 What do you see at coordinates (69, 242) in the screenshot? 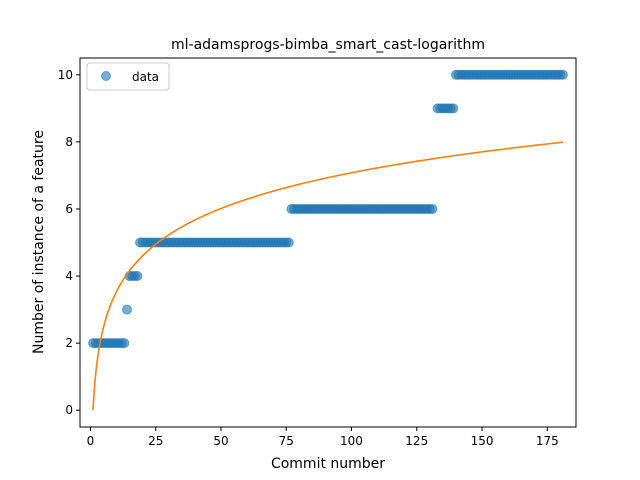
I see `y-axis: 0 2 4 6 8 10` at bounding box center [69, 242].